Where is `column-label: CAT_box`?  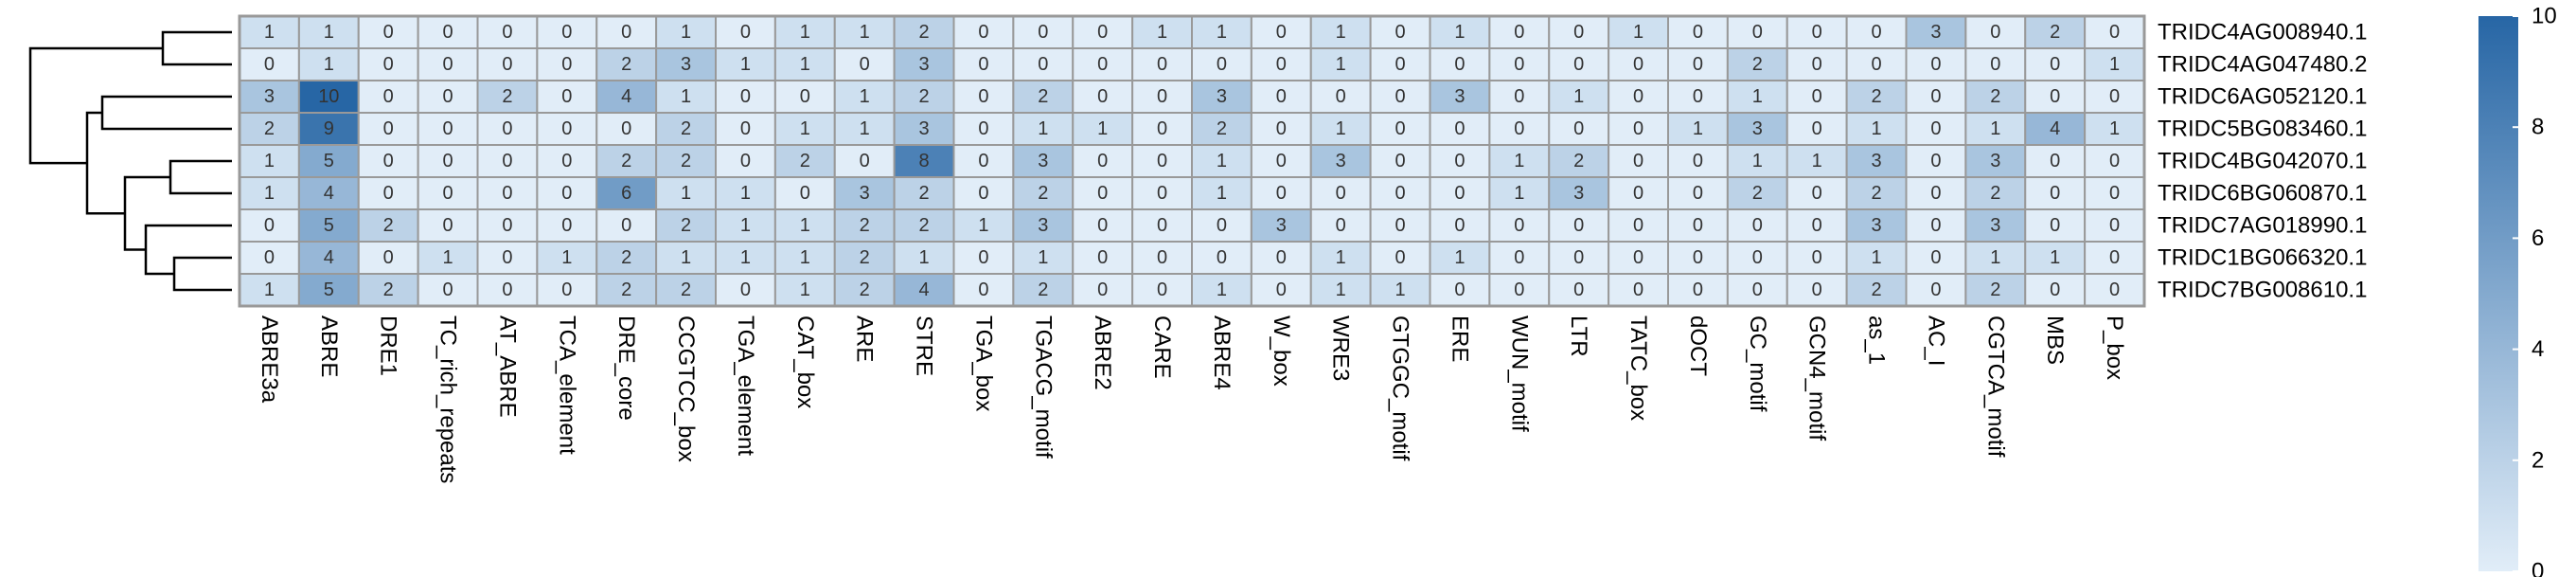 column-label: CAT_box is located at coordinates (805, 362).